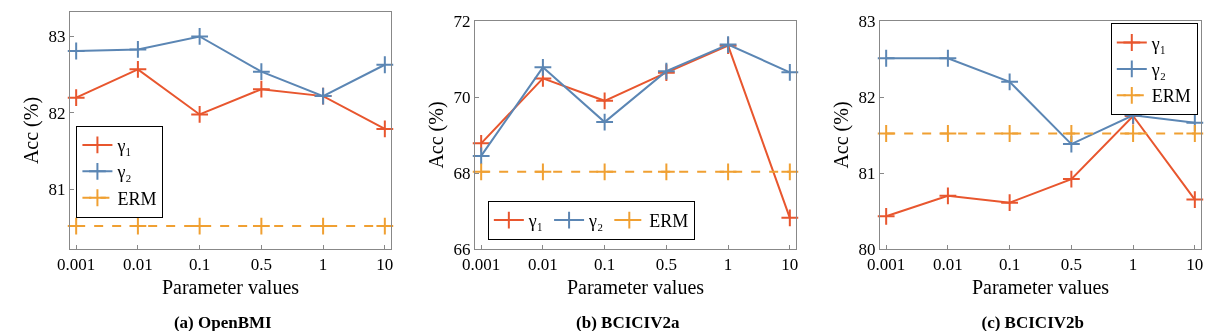 This screenshot has height=331, width=1217. Describe the element at coordinates (462, 173) in the screenshot. I see `y-tick-label: 68` at that location.